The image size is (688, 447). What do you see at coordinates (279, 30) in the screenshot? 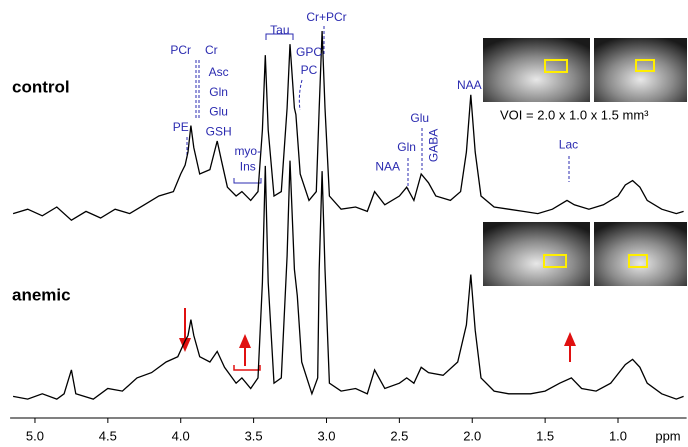
I see `peak-label: Tau` at bounding box center [279, 30].